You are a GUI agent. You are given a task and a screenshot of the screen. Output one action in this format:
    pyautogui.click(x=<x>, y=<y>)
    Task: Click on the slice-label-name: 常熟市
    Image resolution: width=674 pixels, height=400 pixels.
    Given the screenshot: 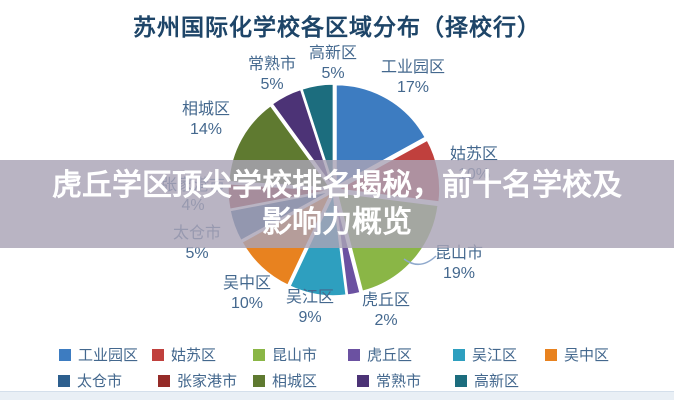 What is the action you would take?
    pyautogui.click(x=271, y=64)
    